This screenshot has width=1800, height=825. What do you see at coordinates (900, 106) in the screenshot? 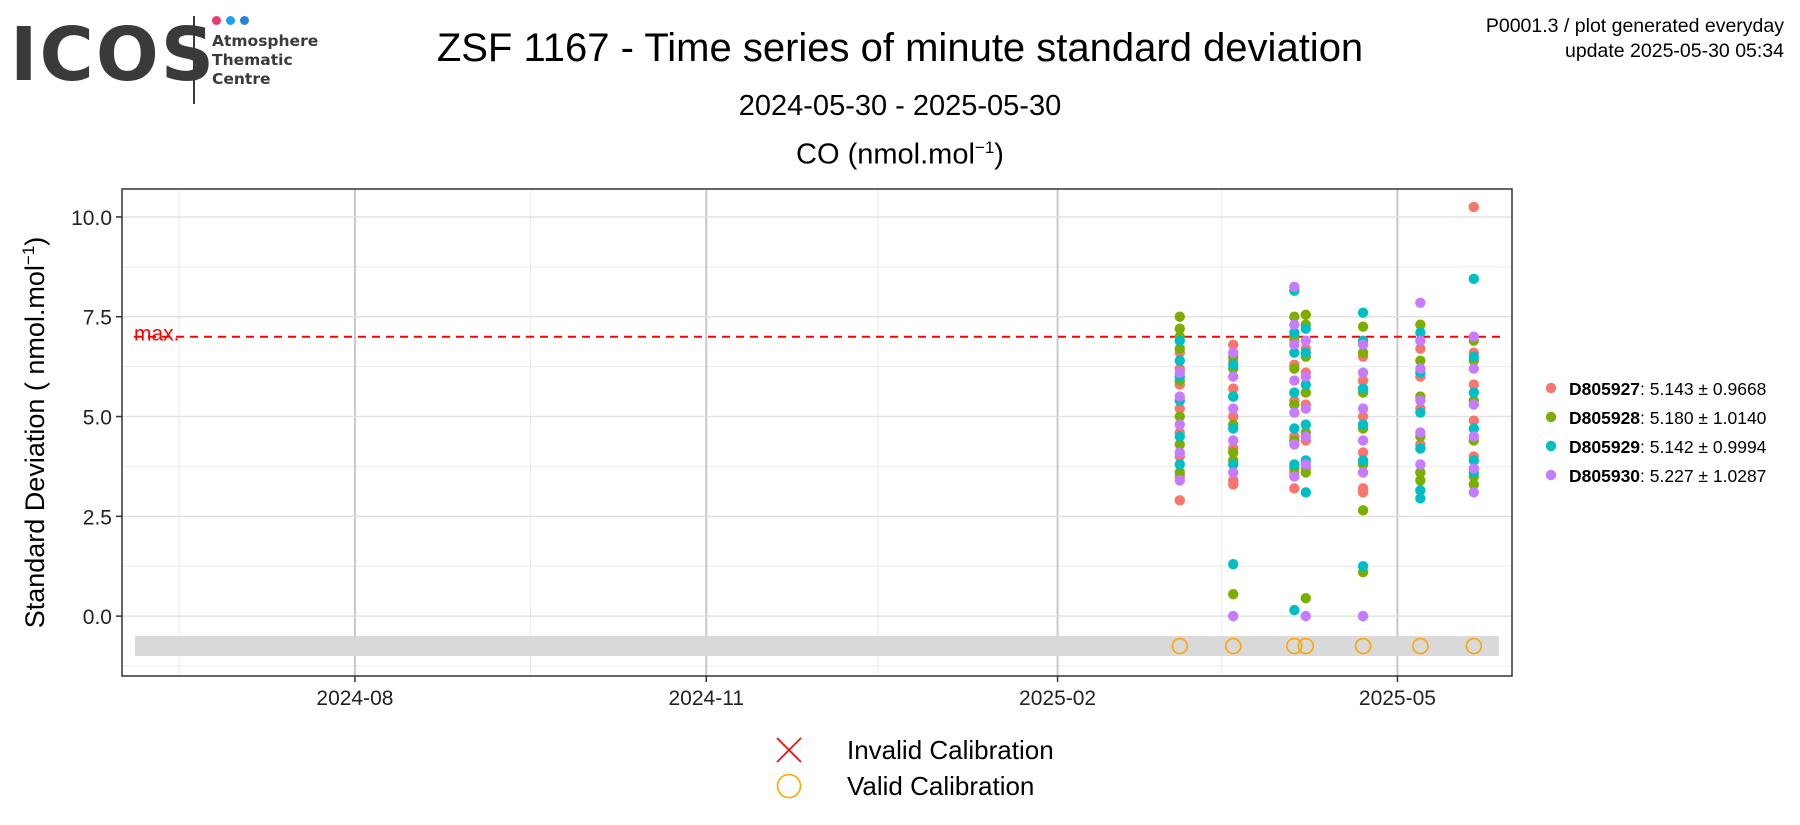
I see `date-range: 2024-05-30 - 2025-05-30` at bounding box center [900, 106].